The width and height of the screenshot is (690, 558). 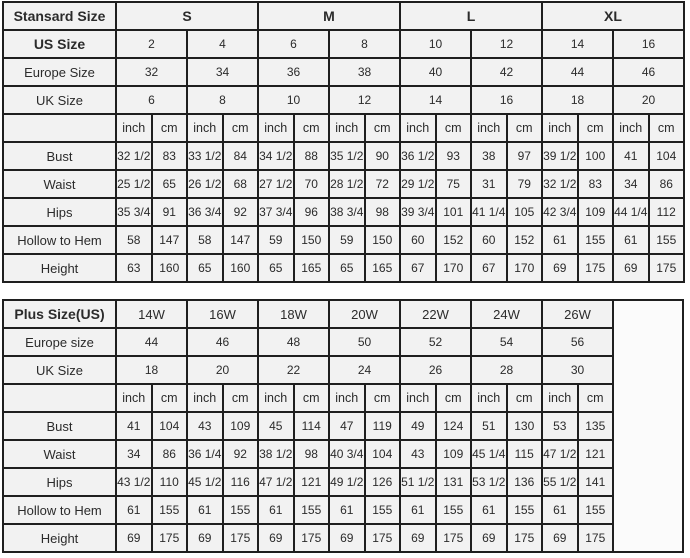 I want to click on measure-value-cell: 42 3/4, so click(x=560, y=212).